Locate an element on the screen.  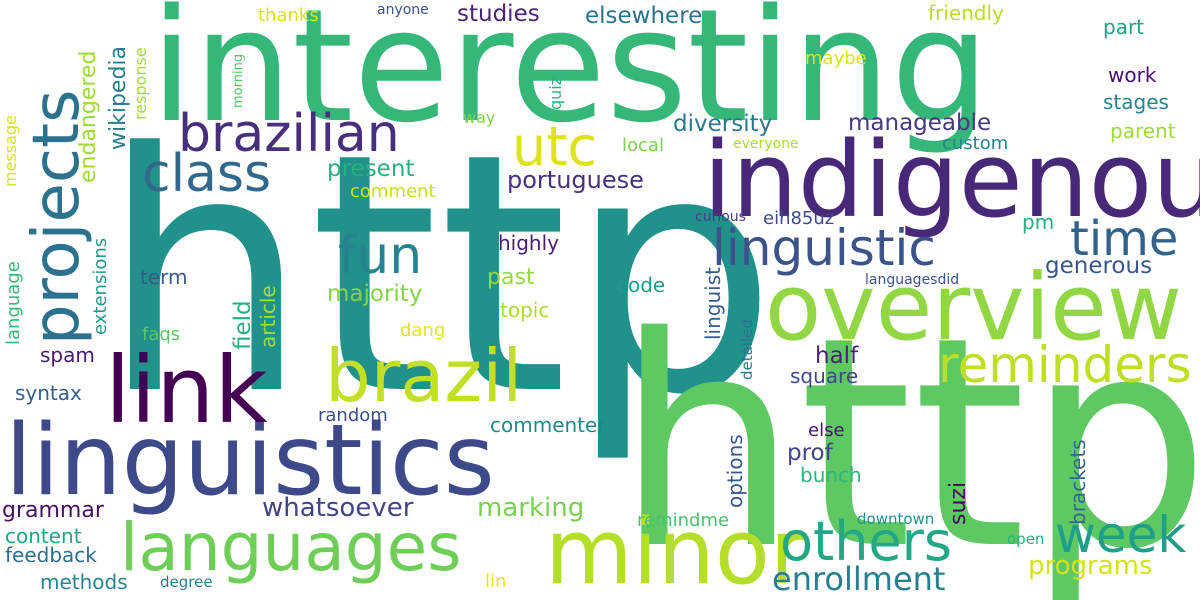
word-half: half is located at coordinates (837, 356).